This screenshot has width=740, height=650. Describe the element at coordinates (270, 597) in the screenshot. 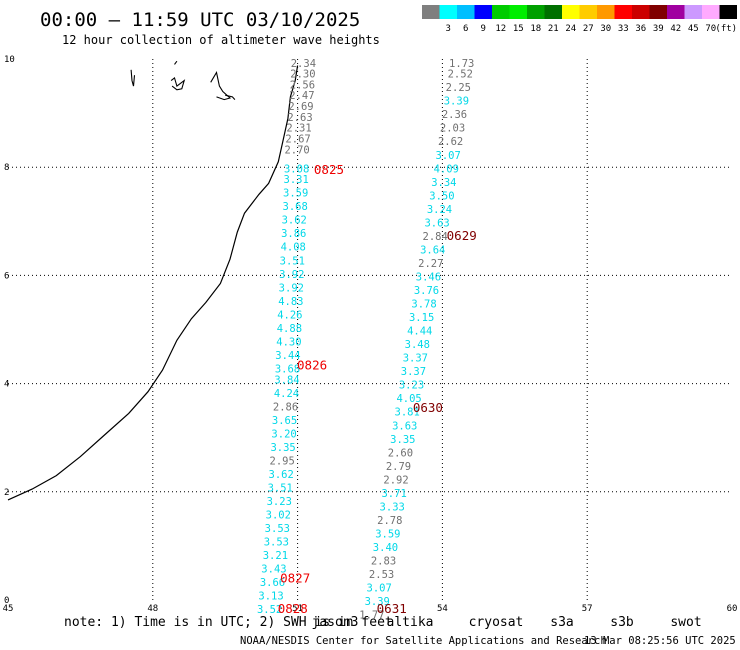

I see `wave-height-label: 3.13` at that location.